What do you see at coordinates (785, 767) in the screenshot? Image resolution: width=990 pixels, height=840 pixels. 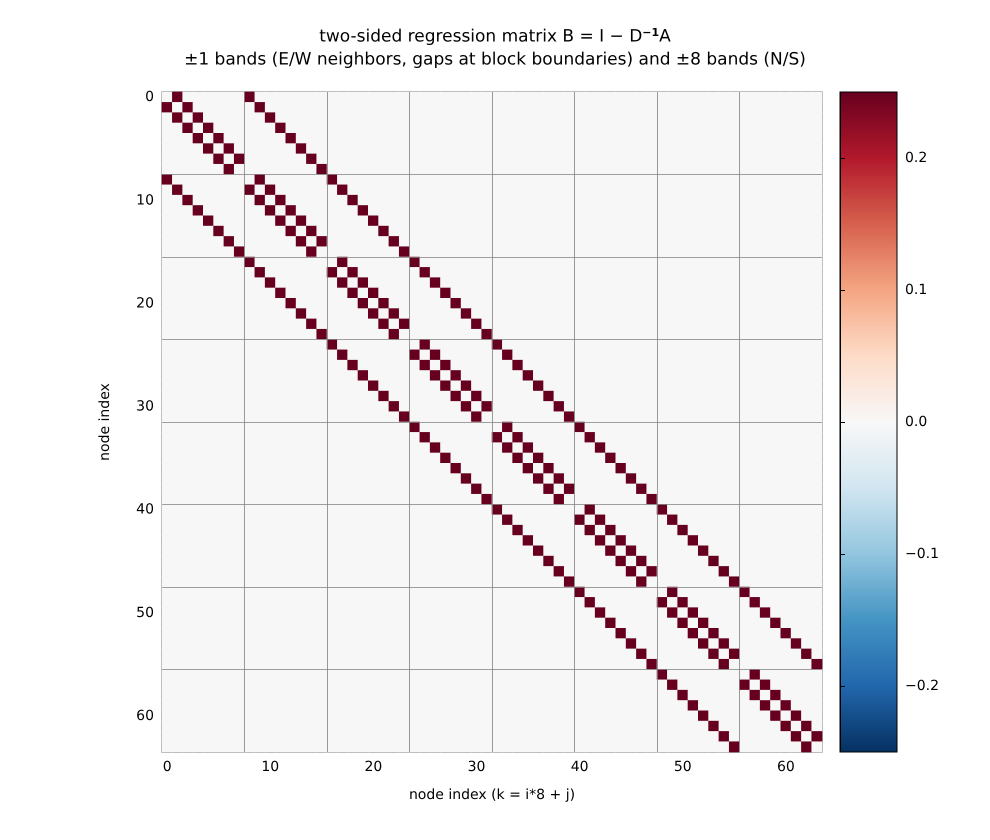 I see `x-tick-label: 60` at bounding box center [785, 767].